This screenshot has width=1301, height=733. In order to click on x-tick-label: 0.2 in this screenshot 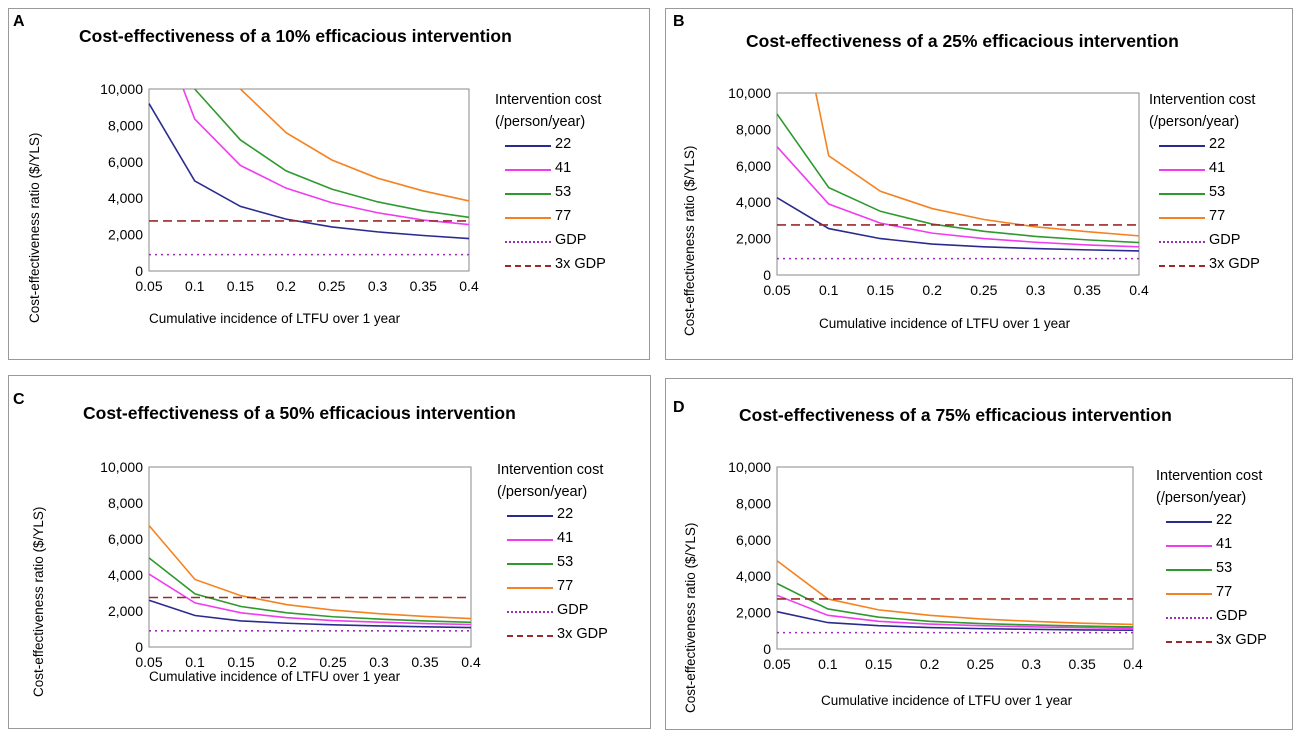, I will do `click(287, 662)`.